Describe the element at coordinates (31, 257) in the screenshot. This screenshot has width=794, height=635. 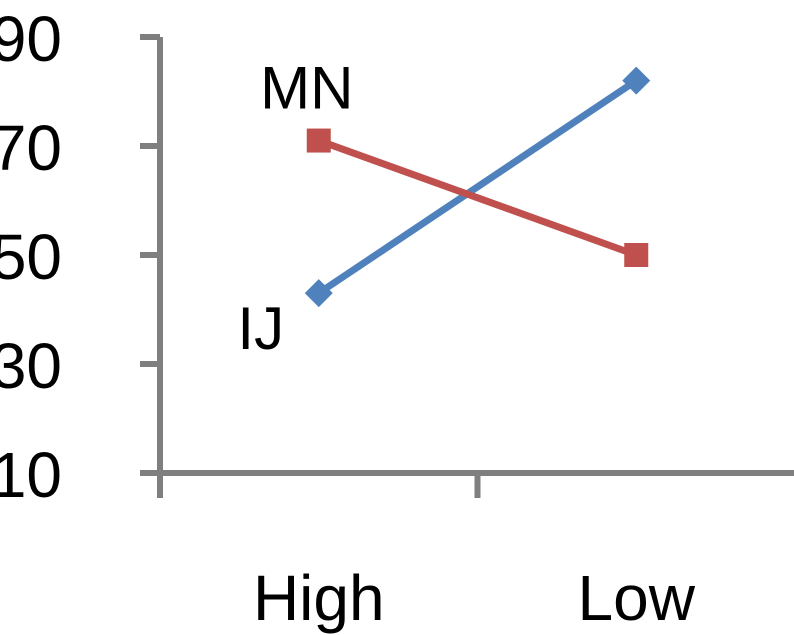
I see `y-tick-label: 50` at that location.